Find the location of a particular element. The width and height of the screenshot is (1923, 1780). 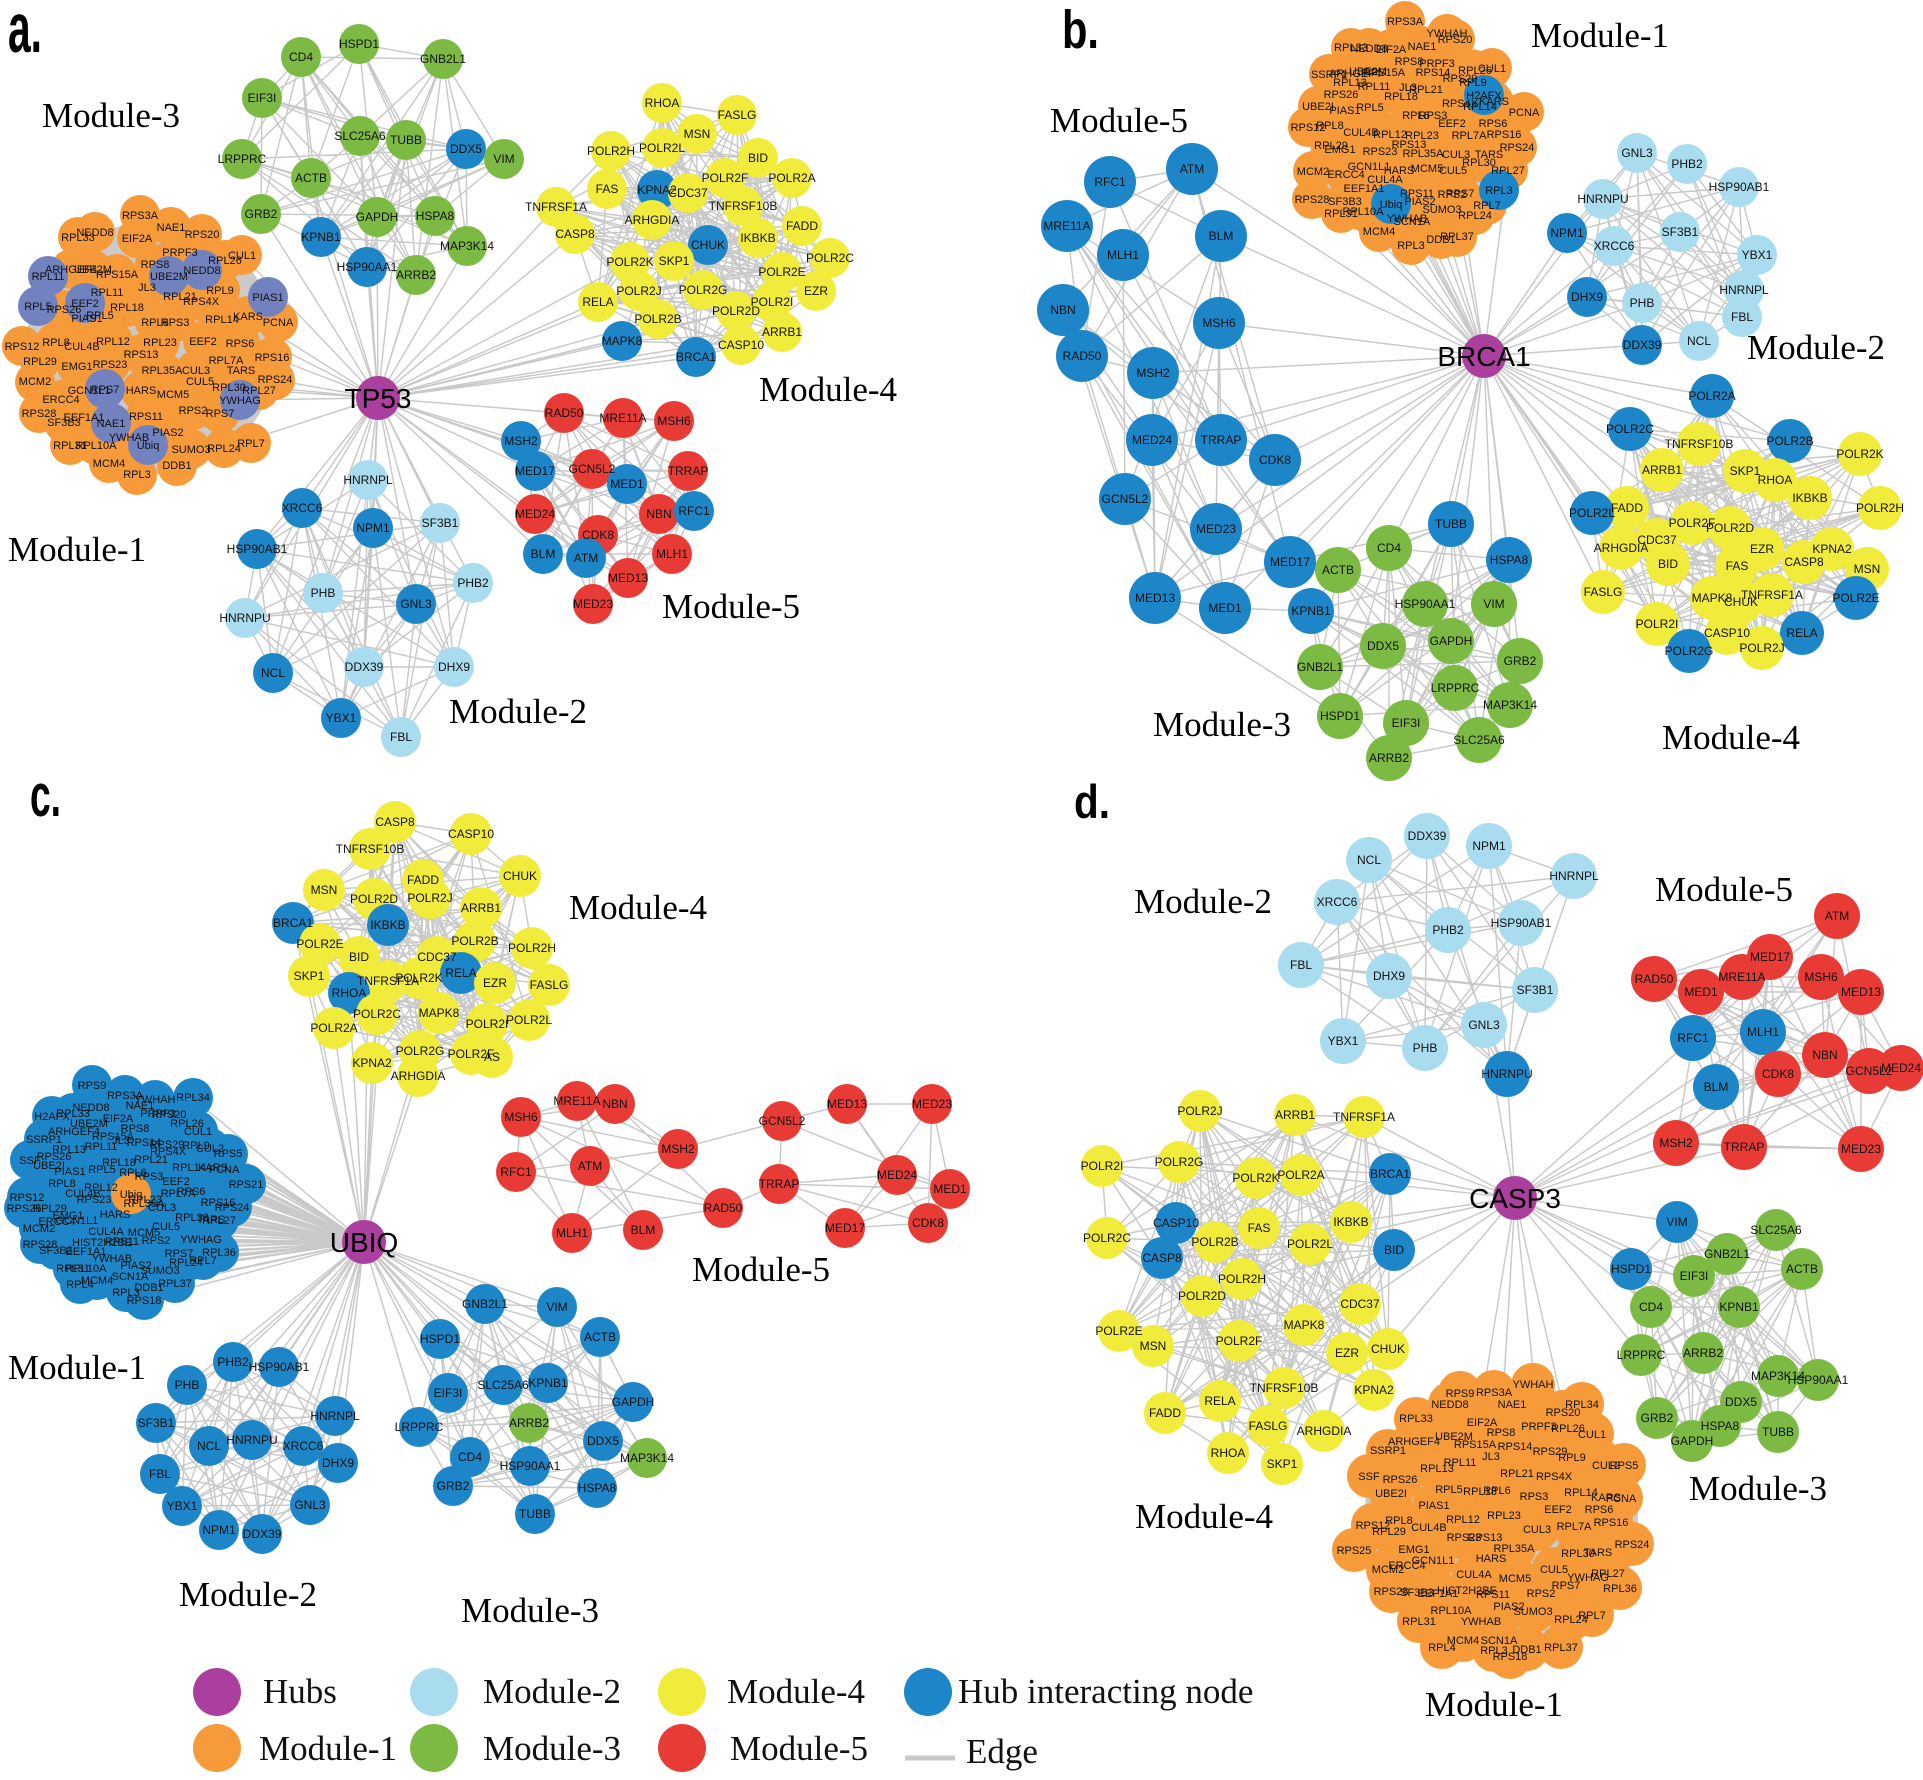

svg-text: RPL37 is located at coordinates (1561, 1648).